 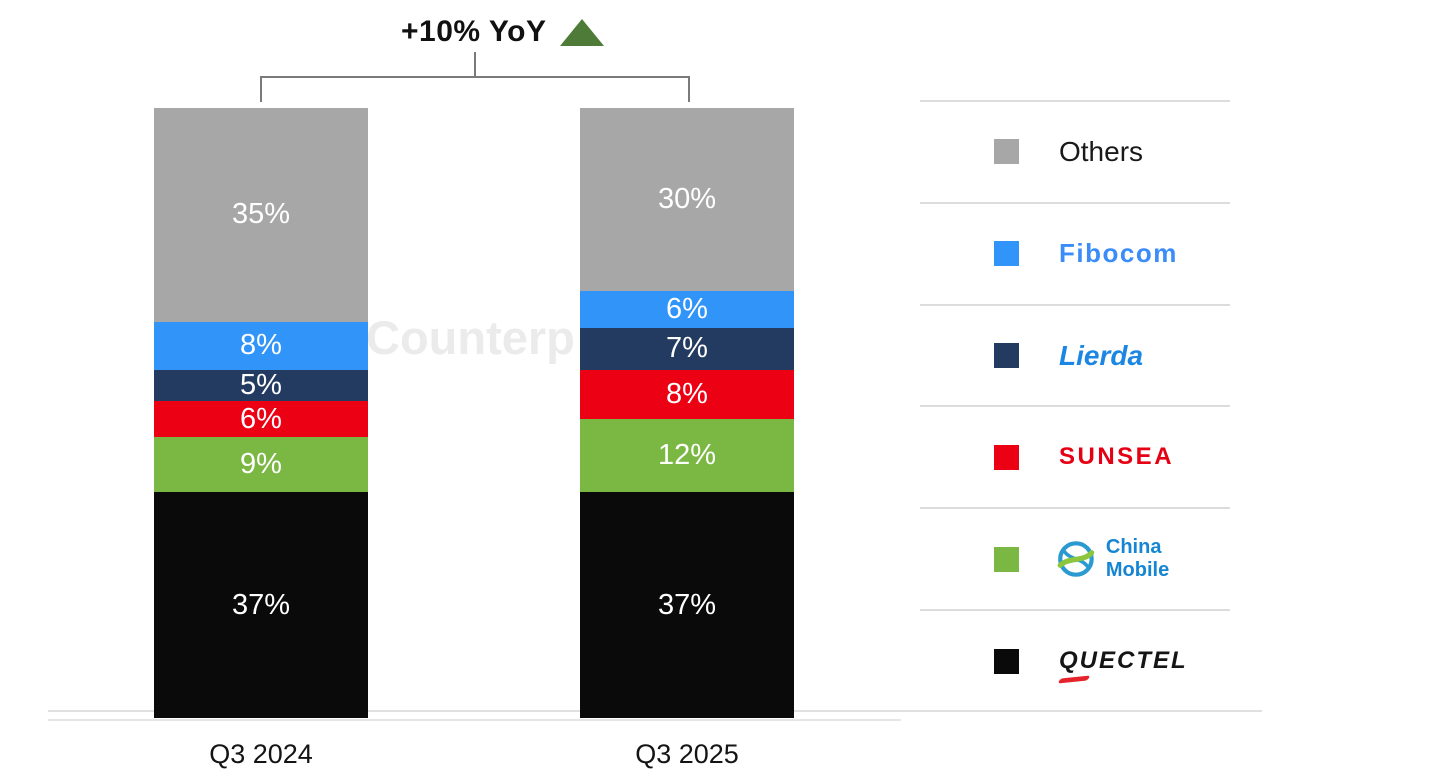 I want to click on bar-segment-china-mobile: 9%, so click(x=261, y=465).